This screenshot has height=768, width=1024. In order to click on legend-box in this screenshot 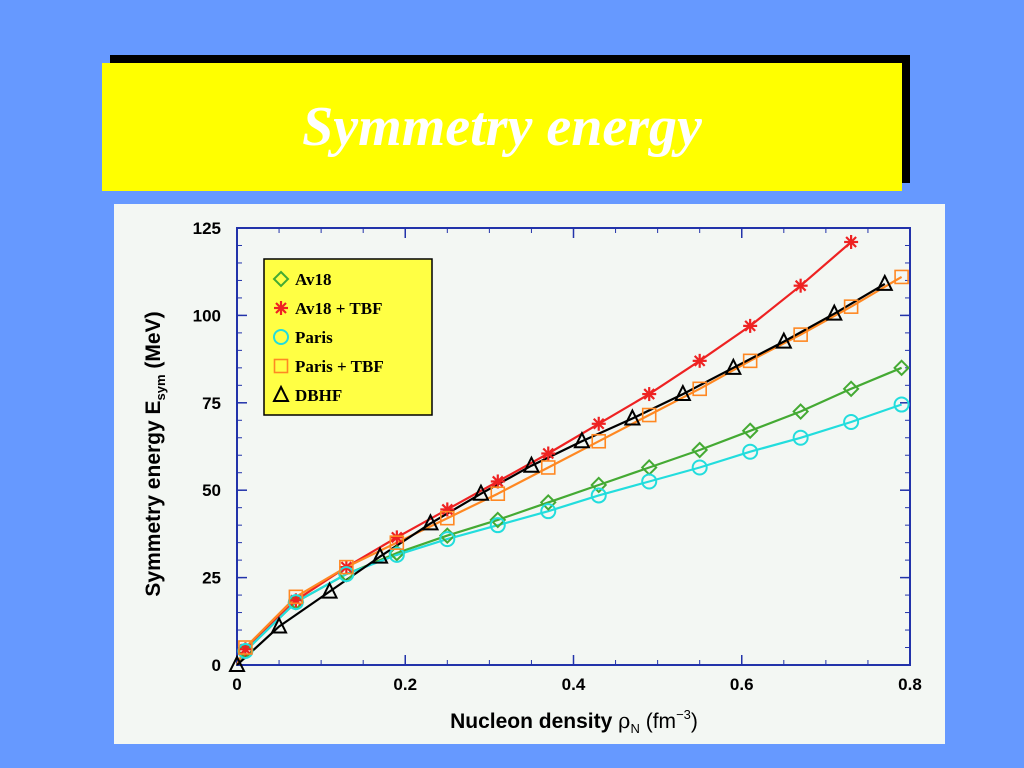, I will do `click(348, 337)`.